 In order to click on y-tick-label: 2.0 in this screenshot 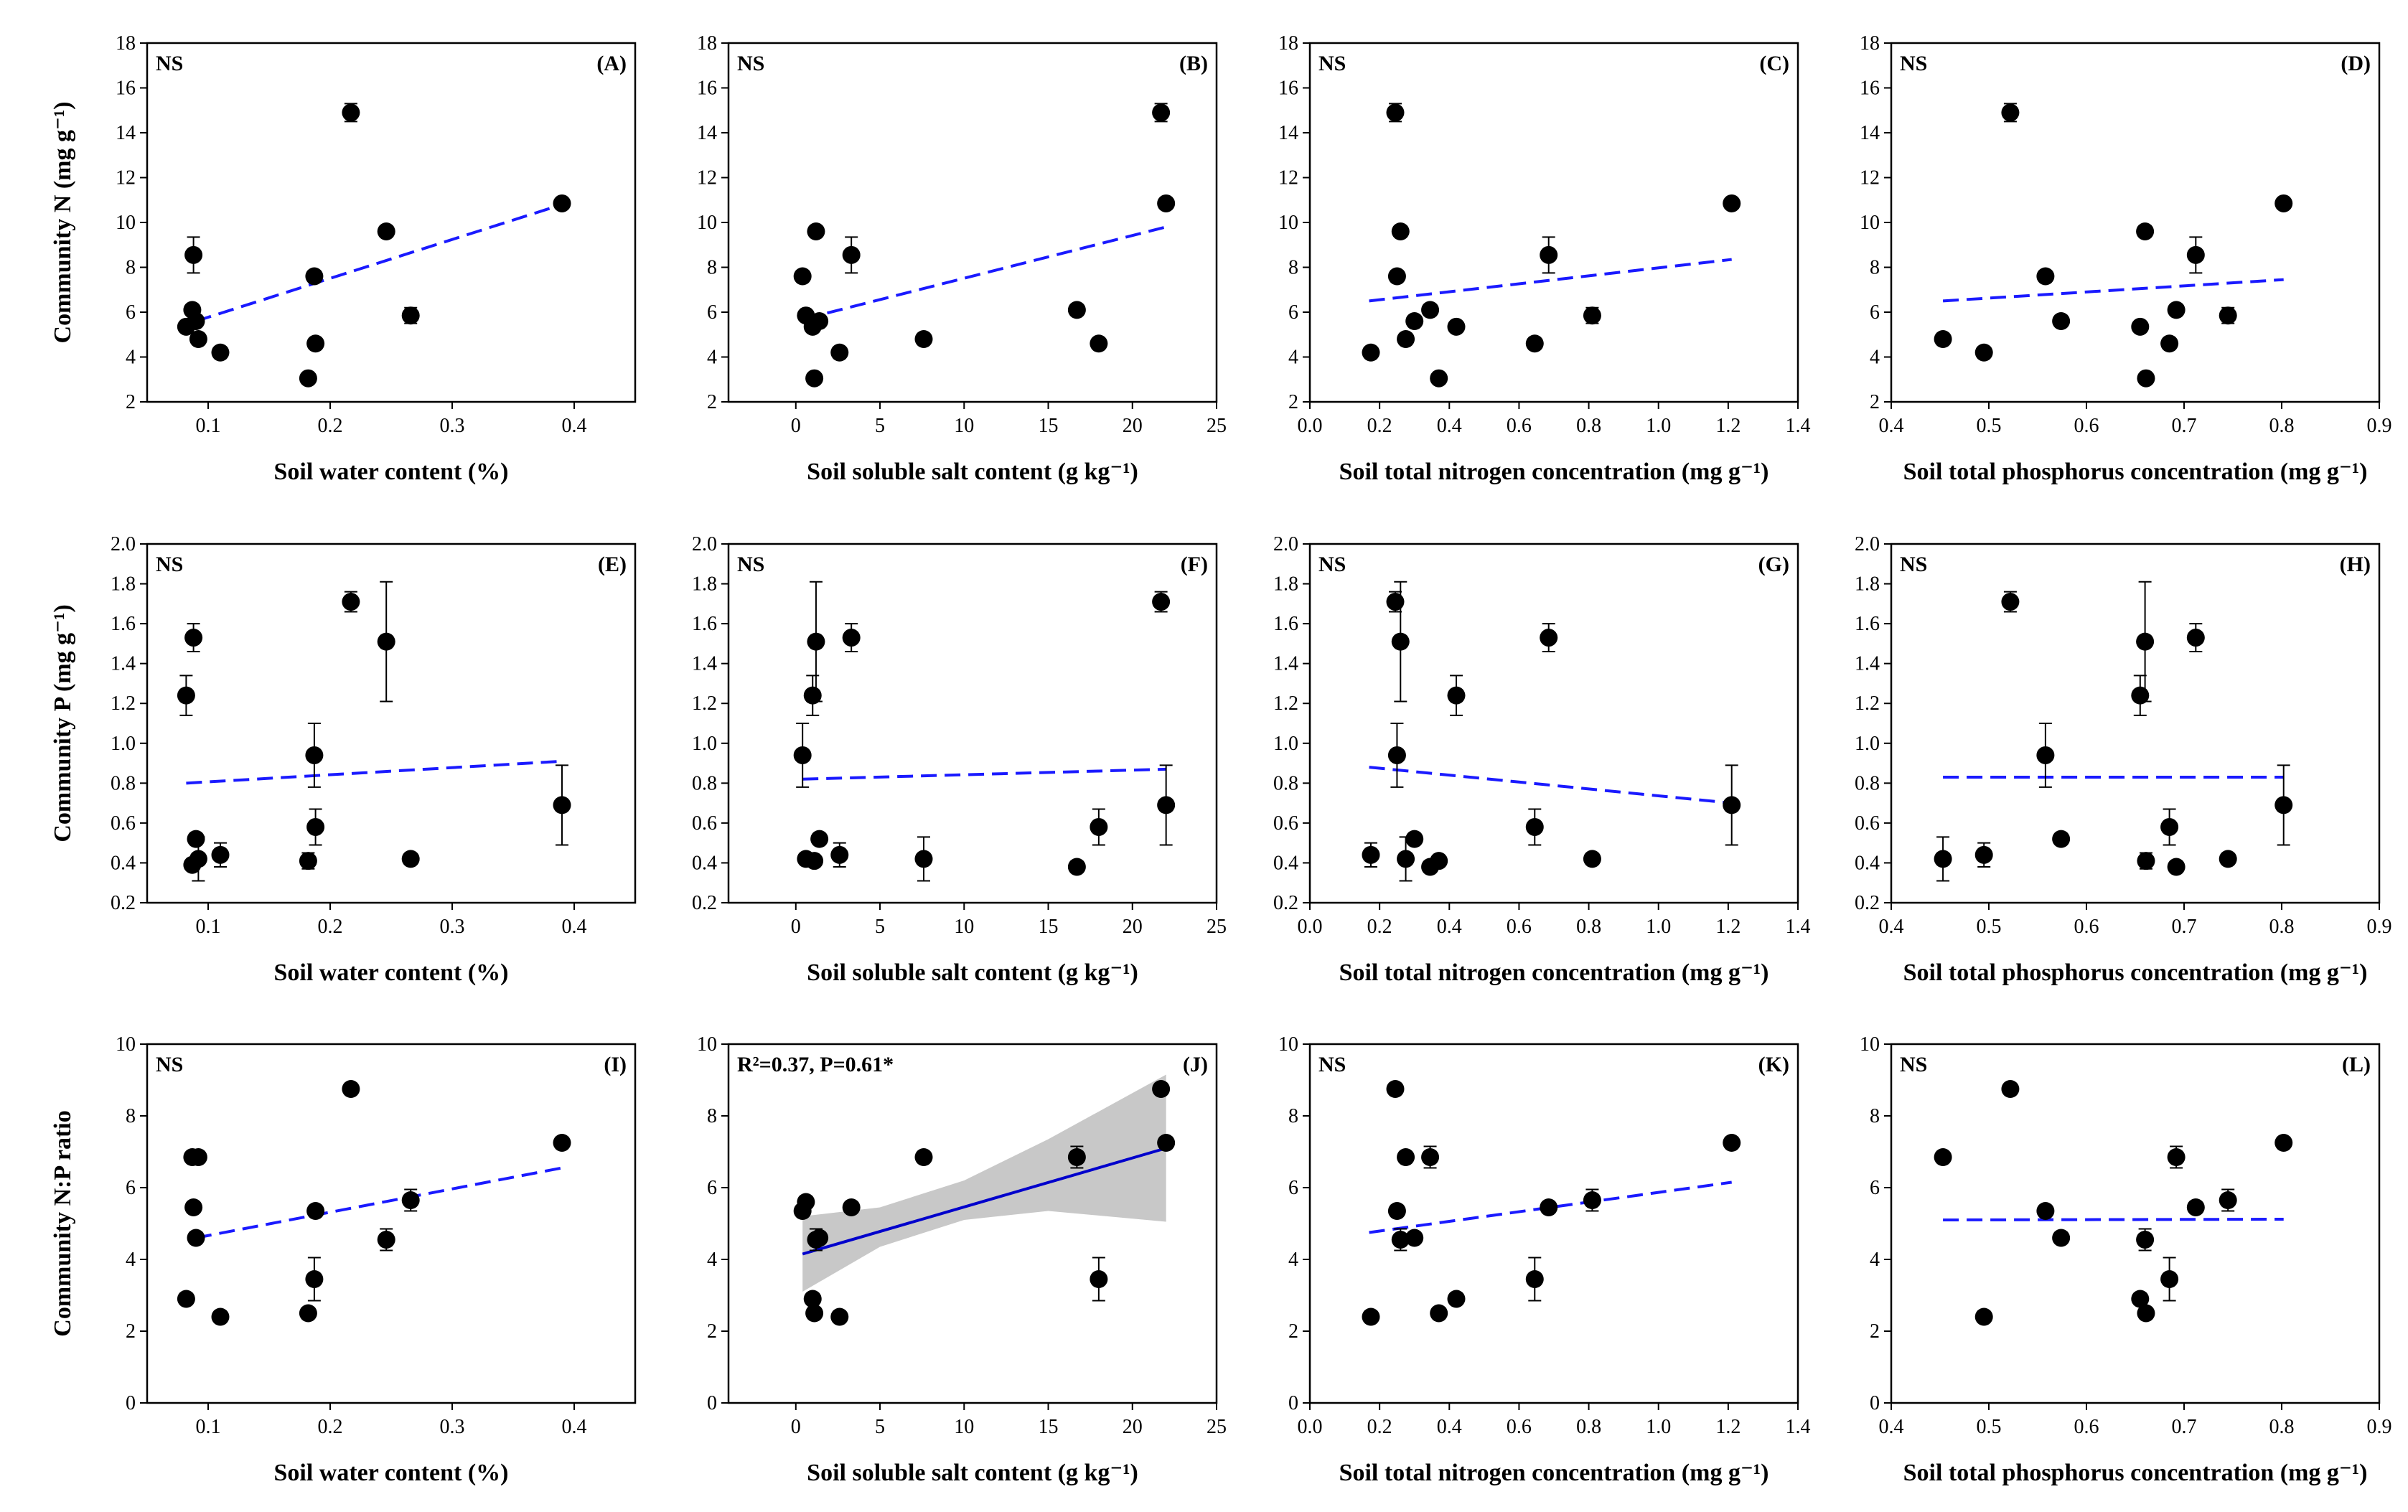, I will do `click(1868, 544)`.